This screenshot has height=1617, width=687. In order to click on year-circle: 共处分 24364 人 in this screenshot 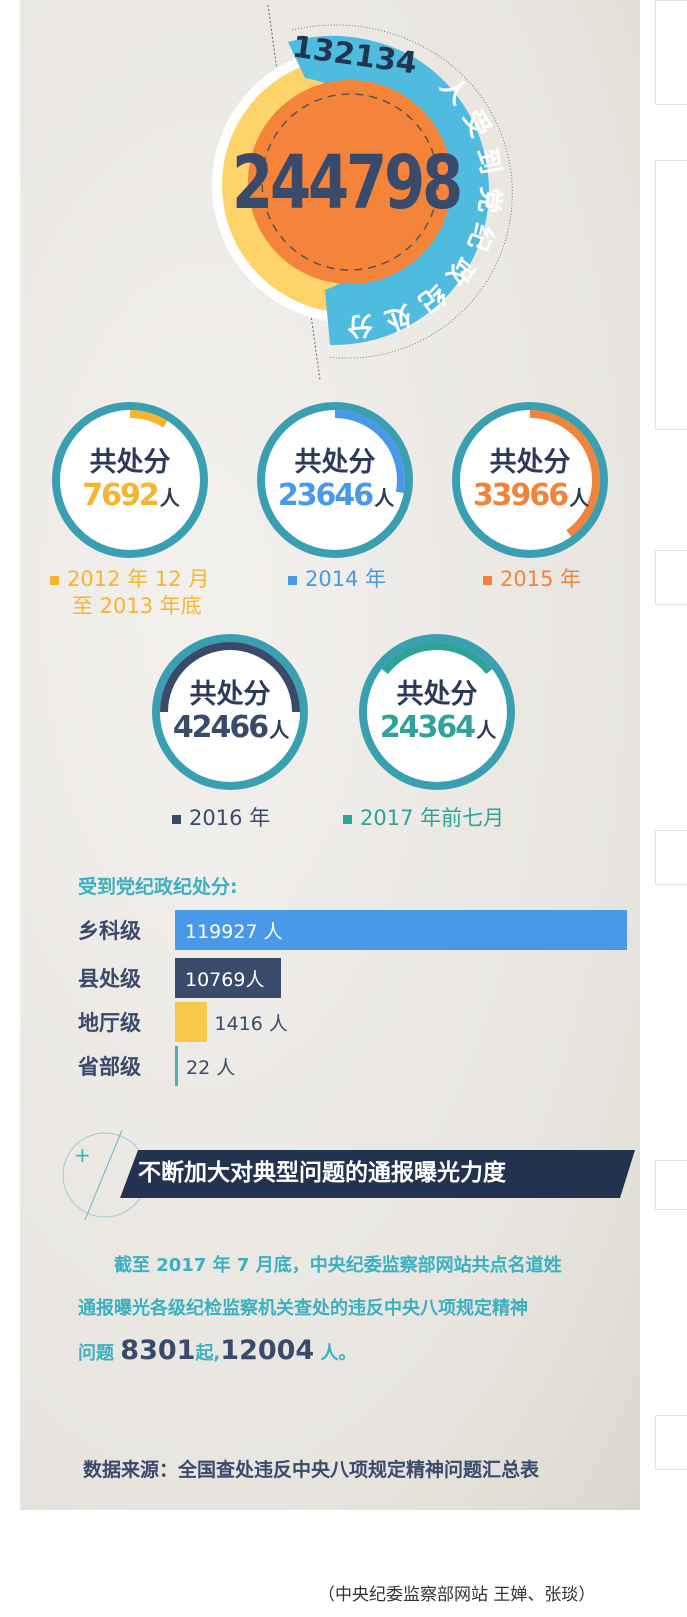, I will do `click(437, 712)`.